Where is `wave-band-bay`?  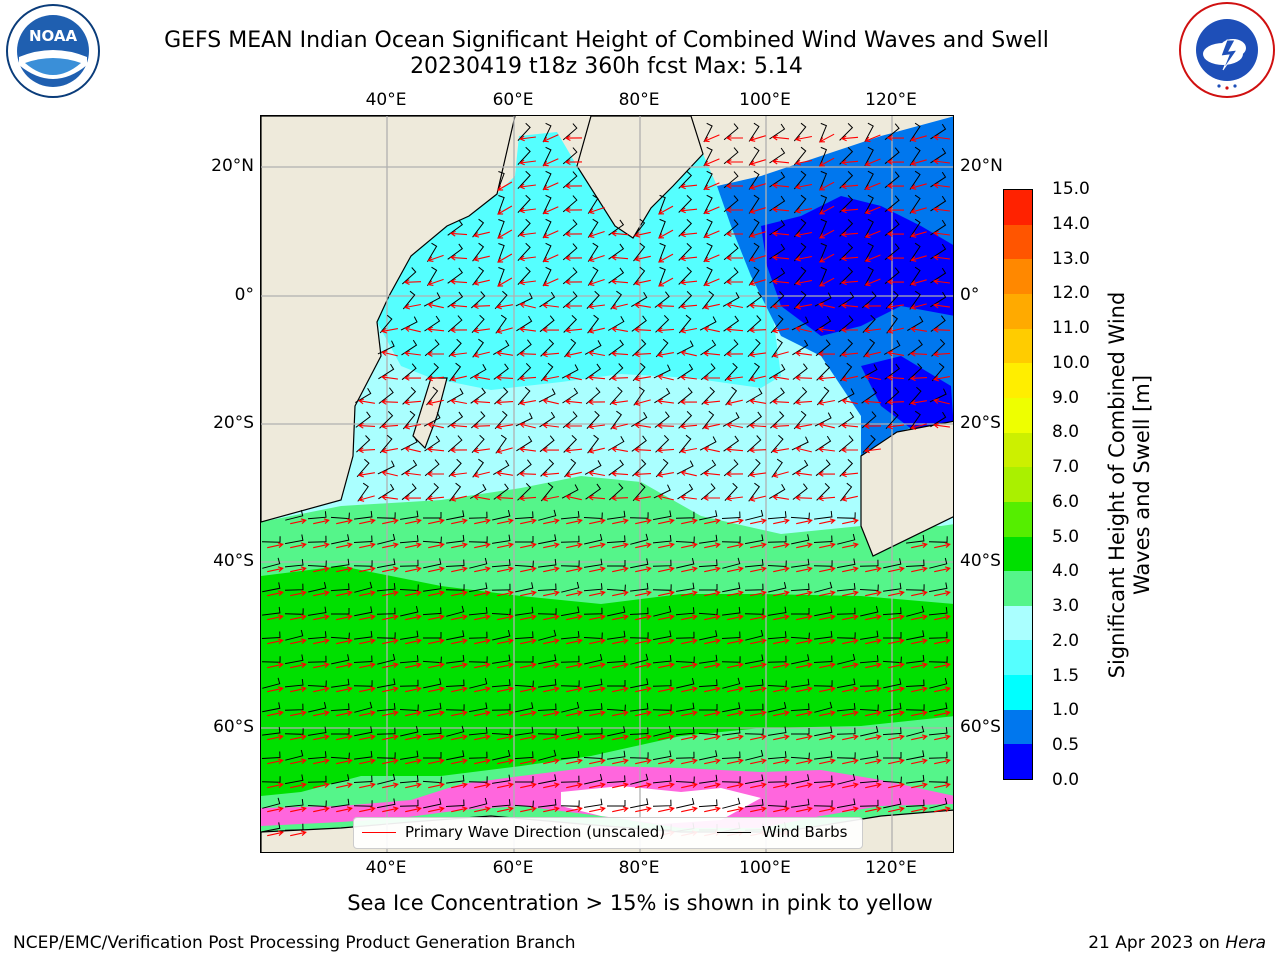
wave-band-bay is located at coordinates (907, 401).